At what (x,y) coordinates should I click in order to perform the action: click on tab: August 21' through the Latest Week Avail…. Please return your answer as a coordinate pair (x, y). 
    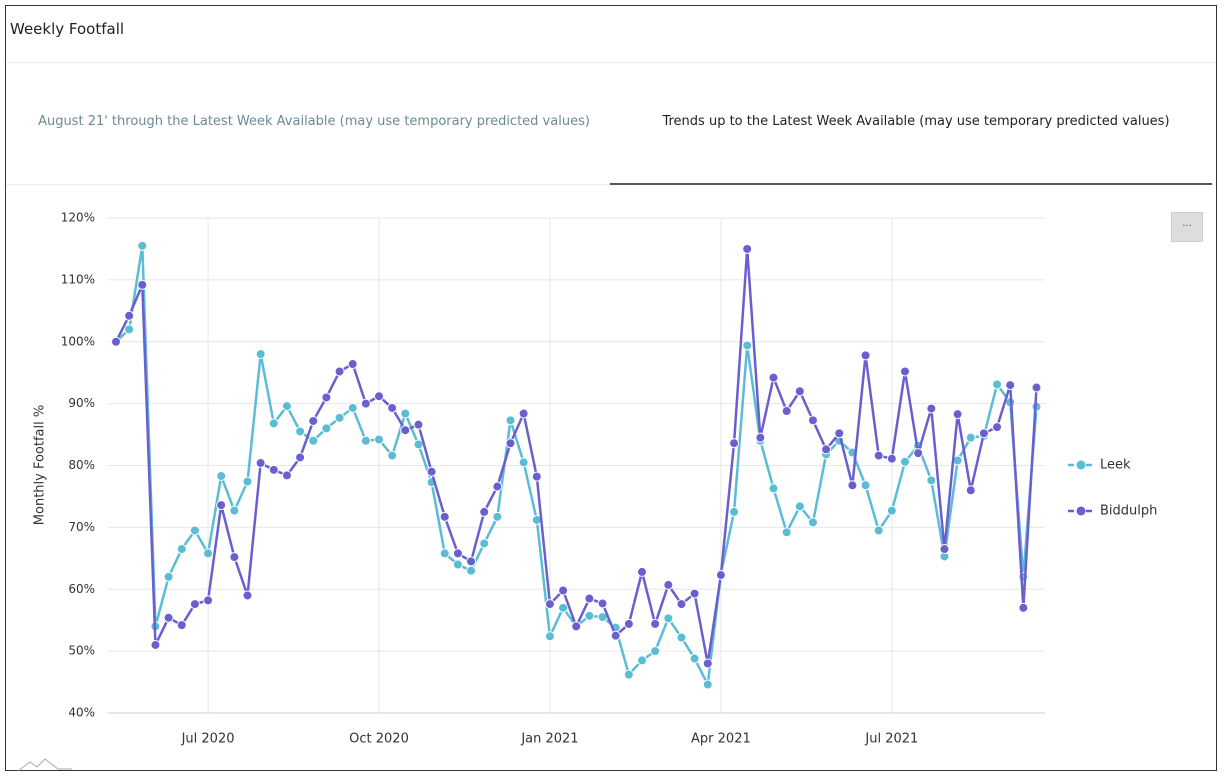
    Looking at the image, I should click on (314, 121).